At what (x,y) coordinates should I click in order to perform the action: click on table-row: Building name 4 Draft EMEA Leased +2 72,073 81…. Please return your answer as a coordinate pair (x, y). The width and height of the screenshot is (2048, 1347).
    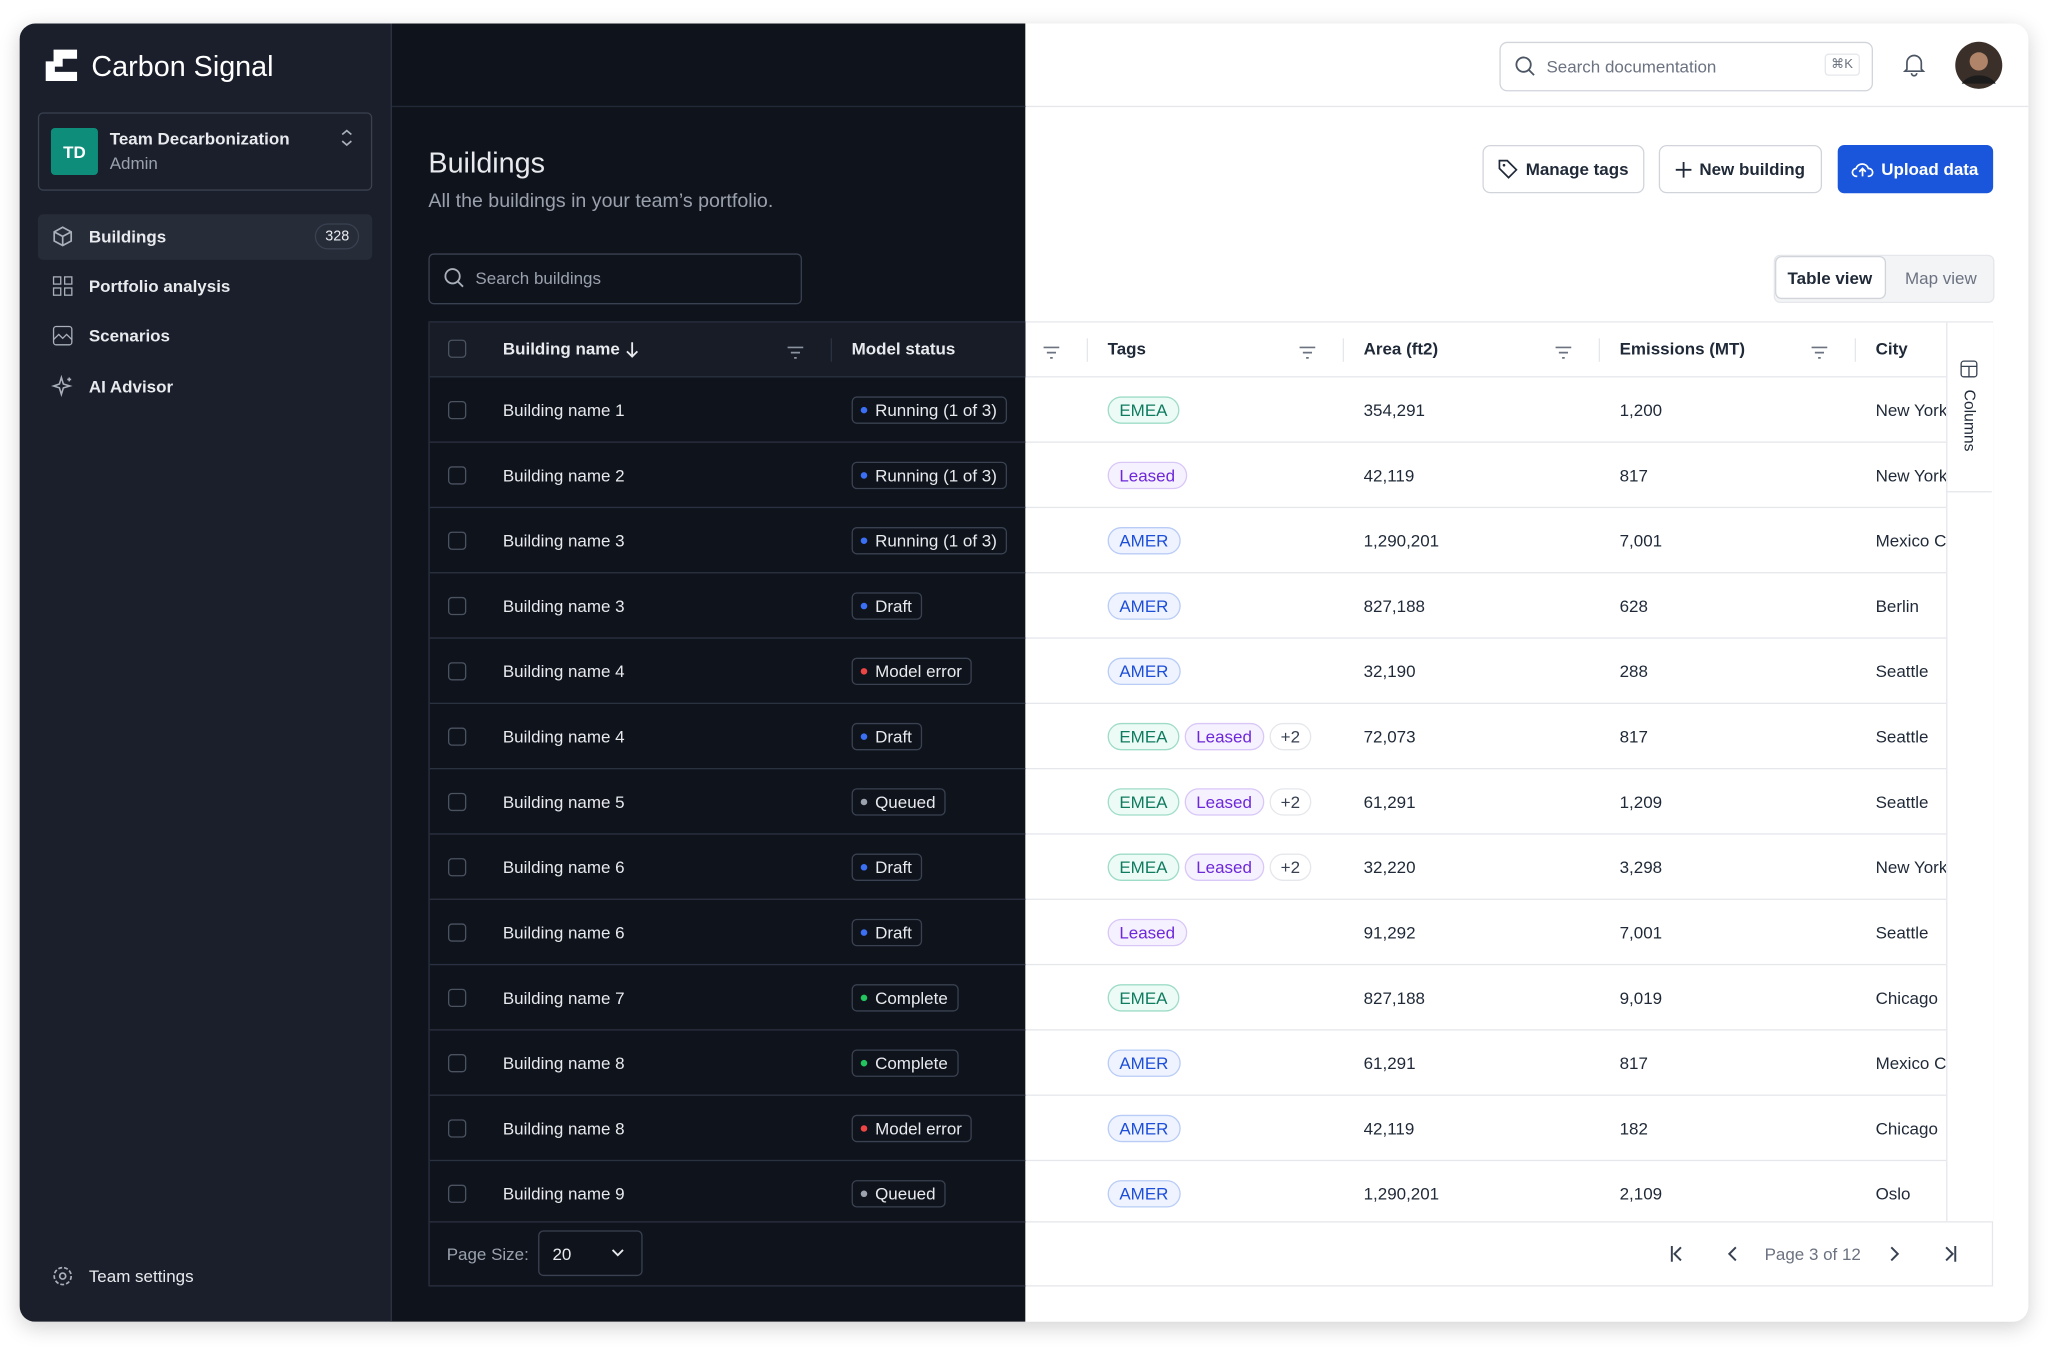
    Looking at the image, I should click on (1188, 736).